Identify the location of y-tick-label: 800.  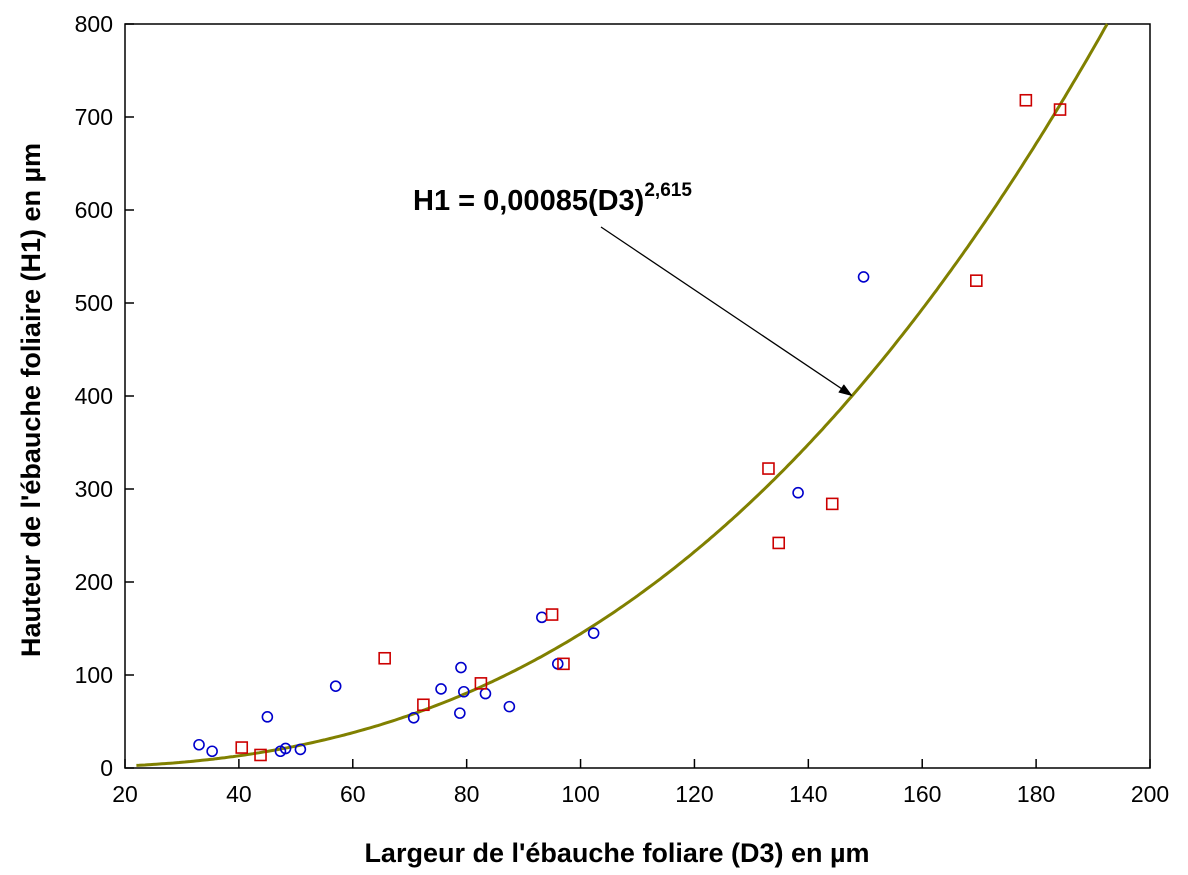
(94, 24).